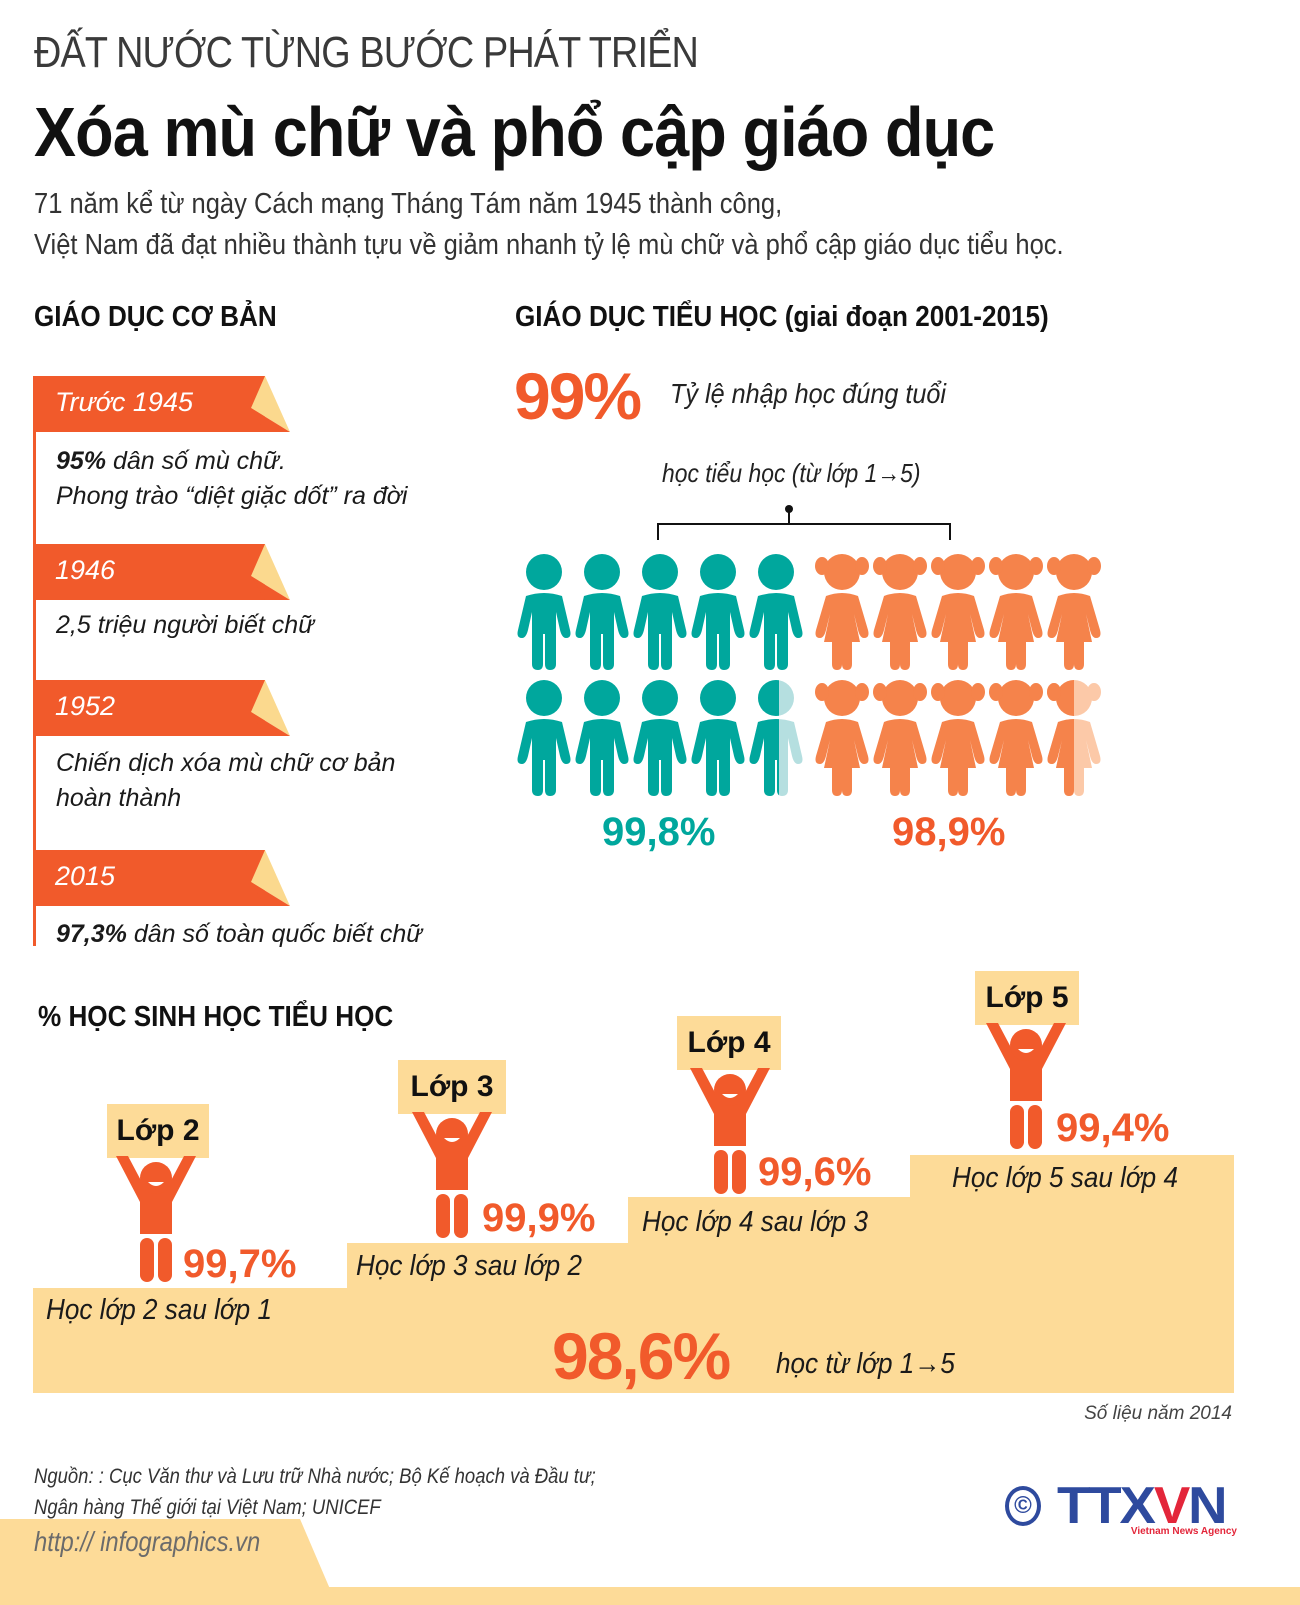 The image size is (1300, 1605). Describe the element at coordinates (578, 396) in the screenshot. I see `enrollment-value: 99%` at that location.